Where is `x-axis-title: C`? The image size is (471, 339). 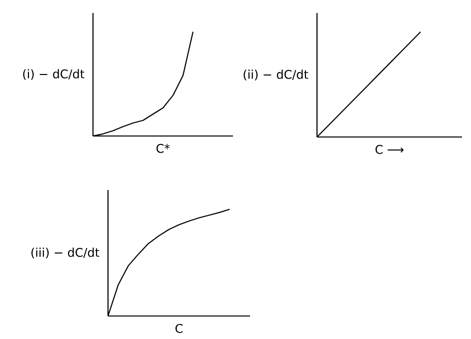 x-axis-title: C is located at coordinates (179, 329).